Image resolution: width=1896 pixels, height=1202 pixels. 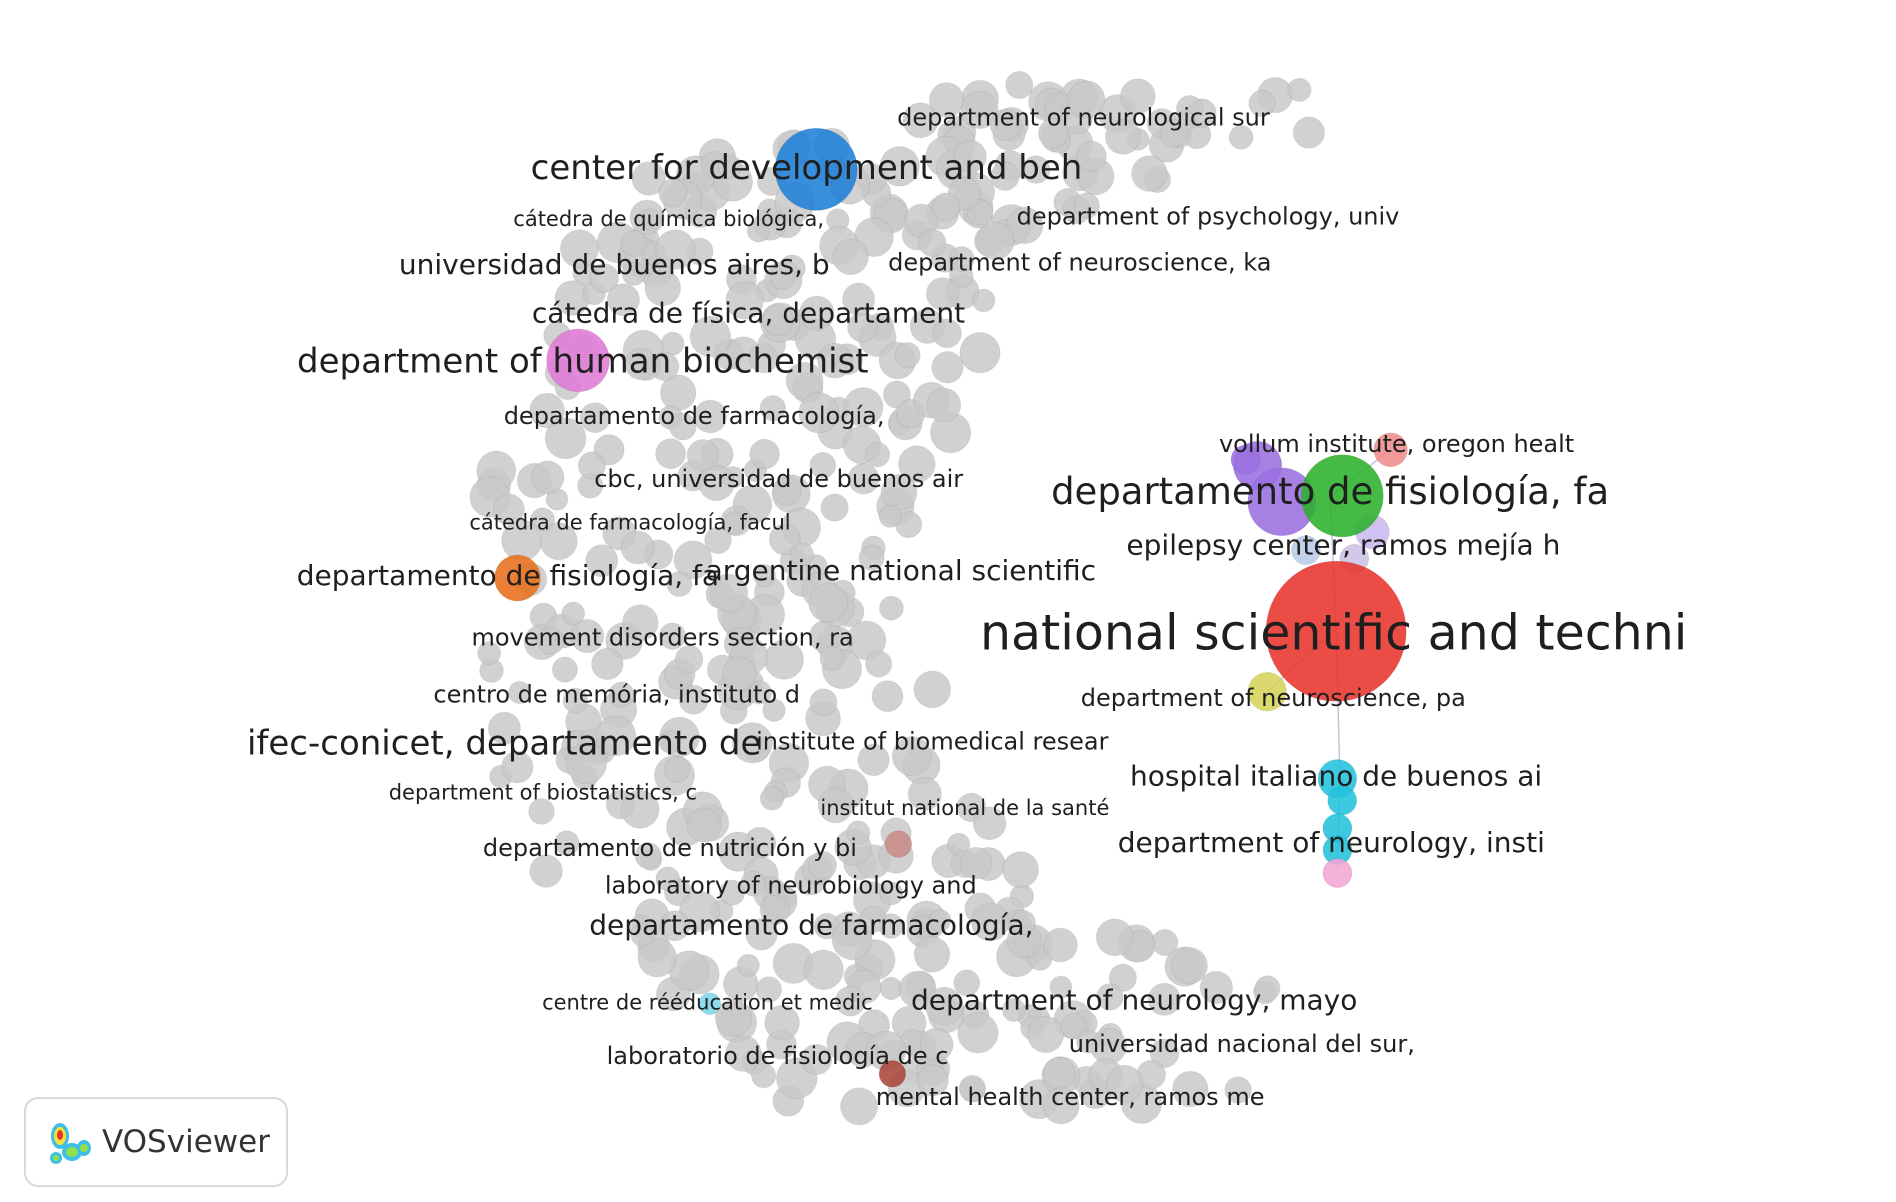 I want to click on fisiologia-orange-node, so click(x=517, y=578).